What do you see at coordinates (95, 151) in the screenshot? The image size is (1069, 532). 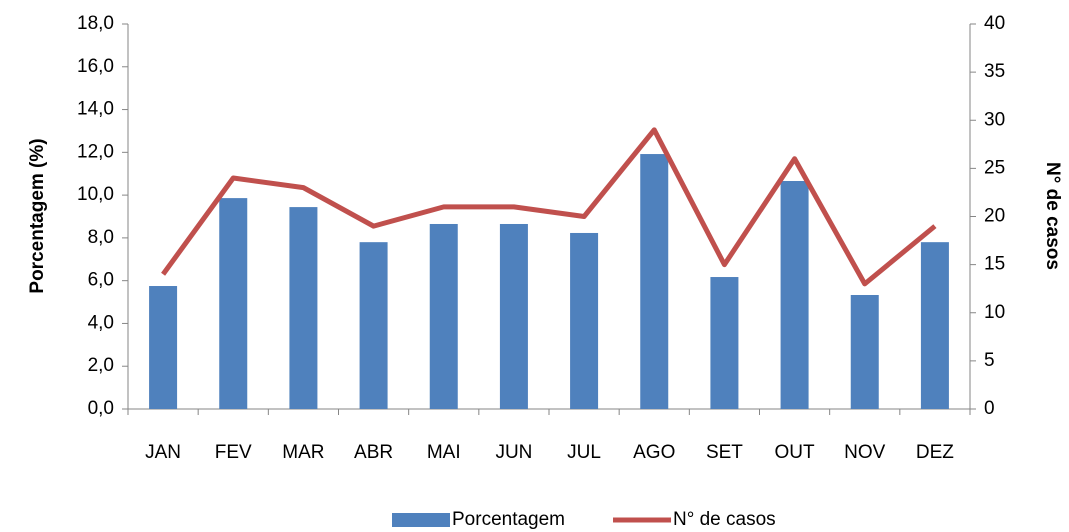 I see `y-tick-label: 12,0` at bounding box center [95, 151].